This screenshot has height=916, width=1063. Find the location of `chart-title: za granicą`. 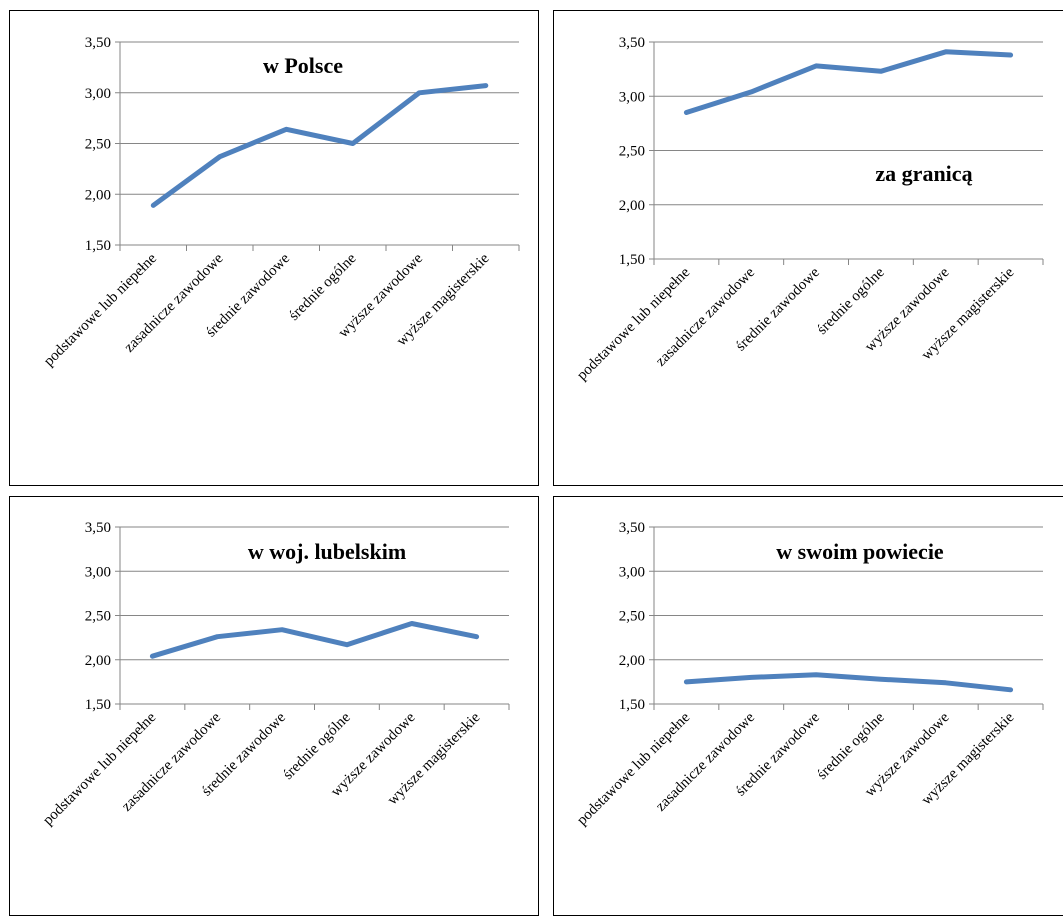

chart-title: za granicą is located at coordinates (923, 173).